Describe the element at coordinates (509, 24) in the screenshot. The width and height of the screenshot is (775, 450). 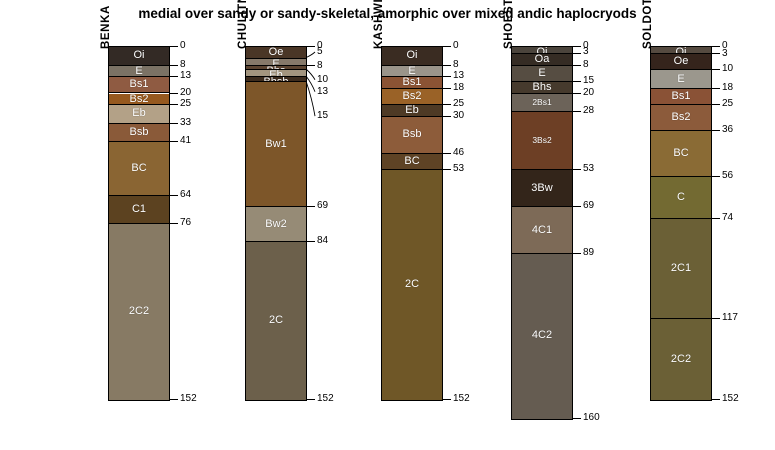
I see `site-label-shoestring: SHOESTRING` at that location.